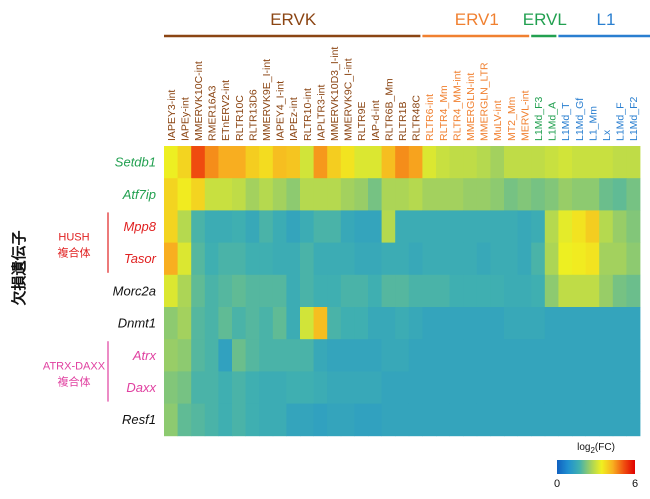 This screenshot has height=499, width=650. Describe the element at coordinates (430, 117) in the screenshot. I see `column-label: RLTR6-int` at that location.